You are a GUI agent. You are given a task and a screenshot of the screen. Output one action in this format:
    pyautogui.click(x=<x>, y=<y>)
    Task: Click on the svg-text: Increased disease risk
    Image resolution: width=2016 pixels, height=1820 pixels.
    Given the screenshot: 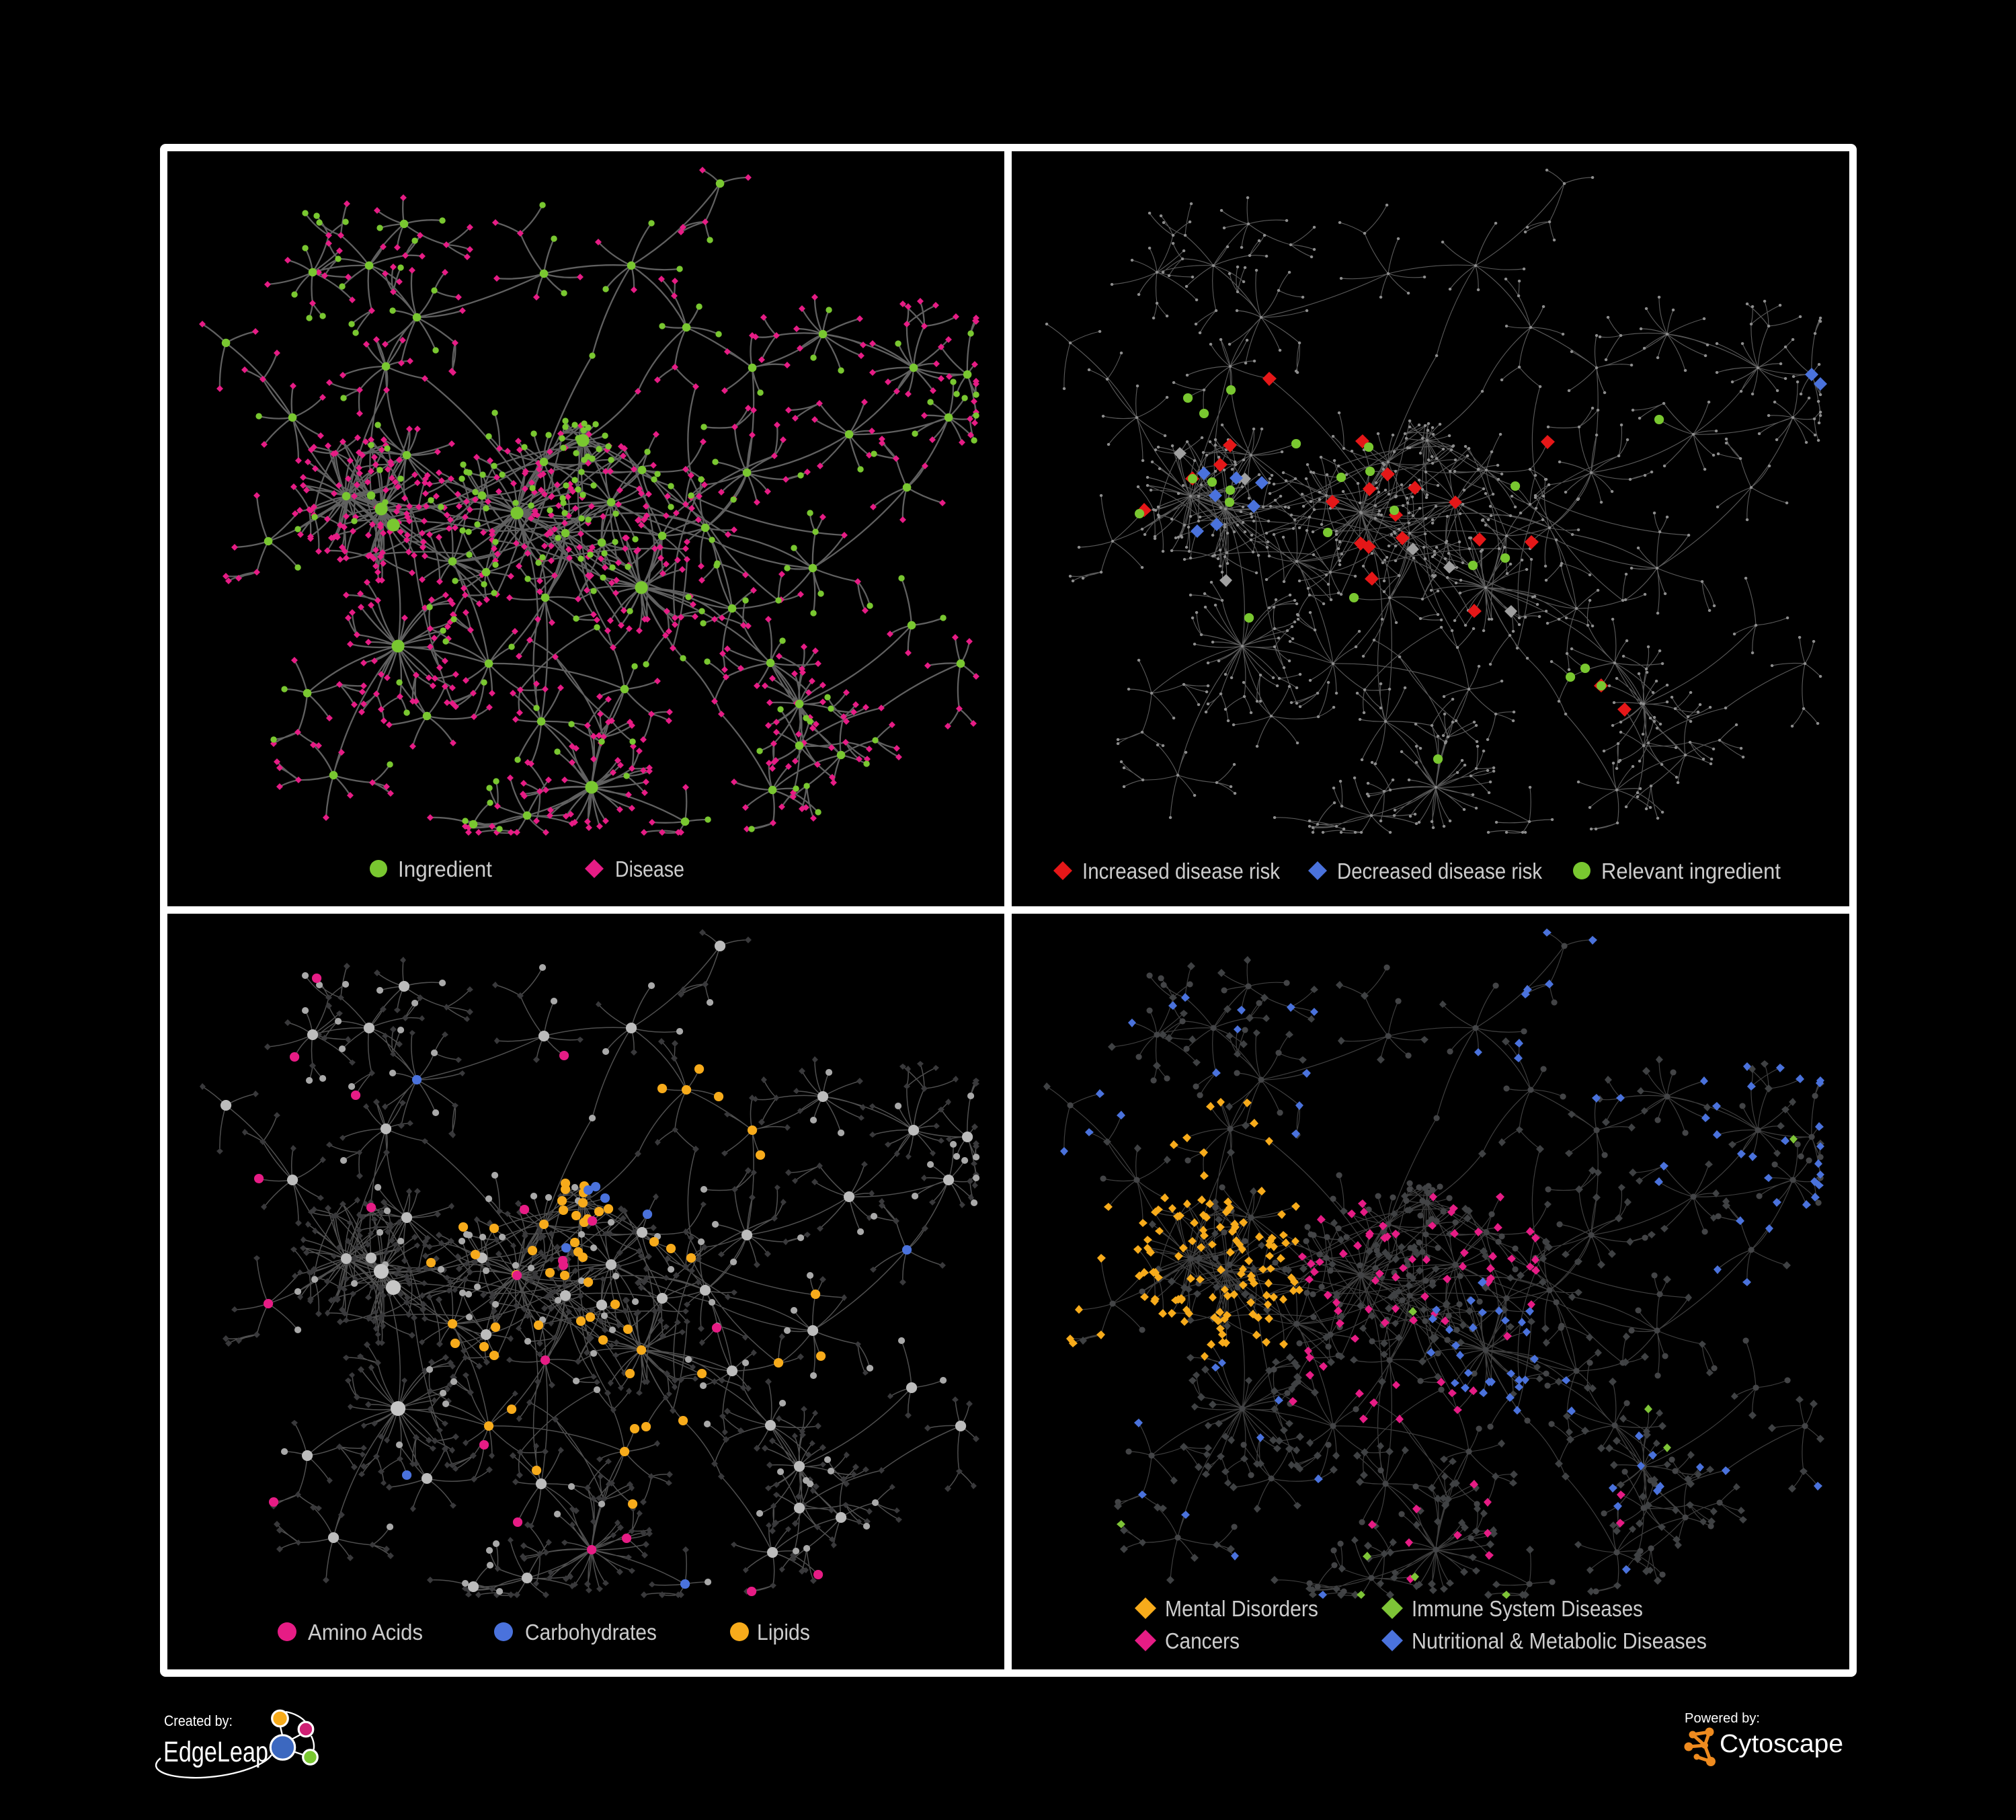 What is the action you would take?
    pyautogui.click(x=1181, y=871)
    